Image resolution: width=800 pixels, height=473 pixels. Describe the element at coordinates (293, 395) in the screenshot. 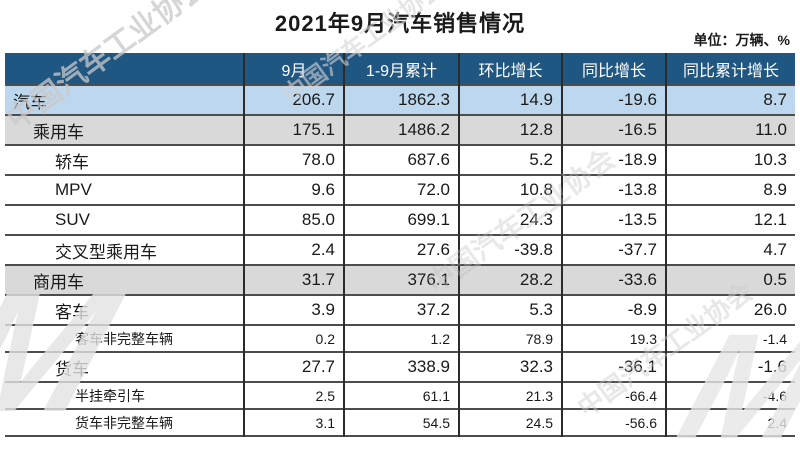

I see `row-value: 2.5` at that location.